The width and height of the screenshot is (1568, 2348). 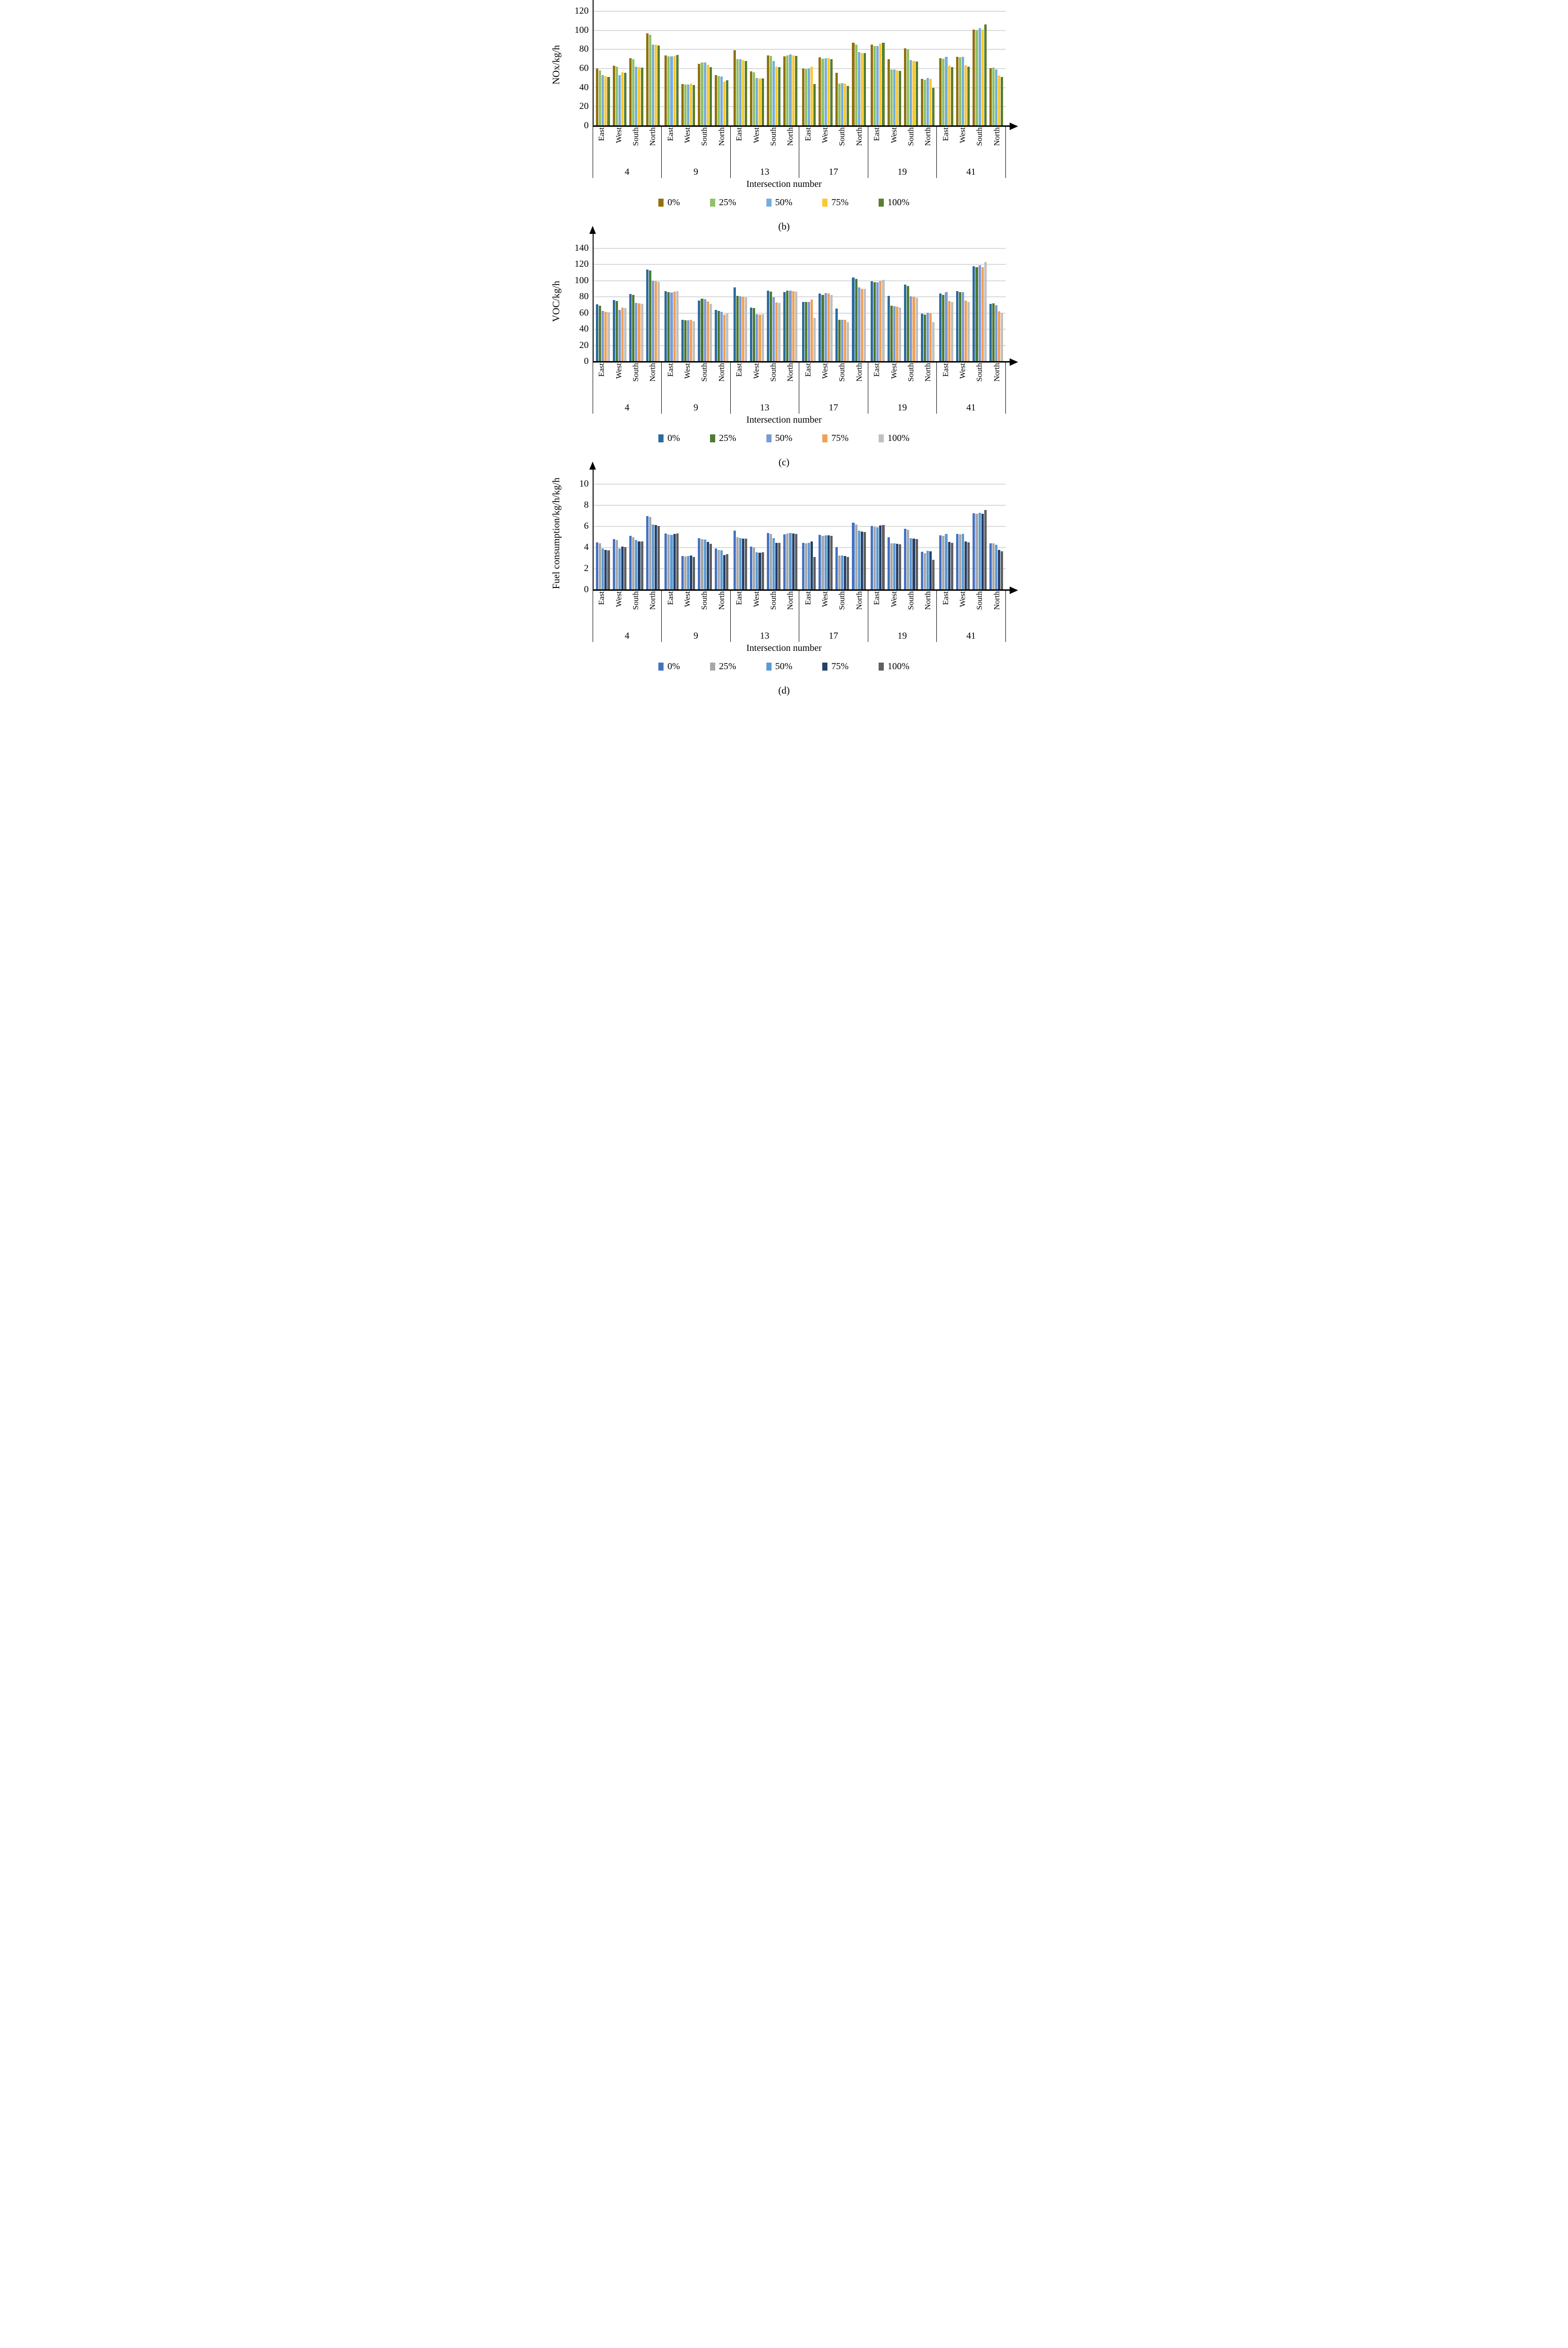 What do you see at coordinates (669, 666) in the screenshot?
I see `legend-item-0%: 0%` at bounding box center [669, 666].